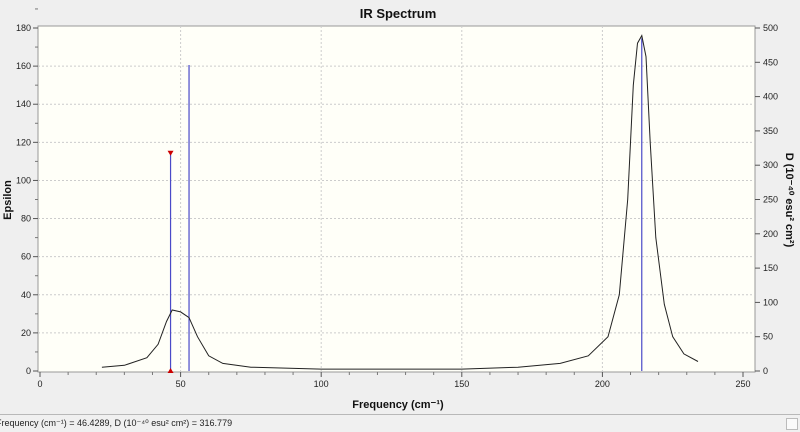  What do you see at coordinates (768, 337) in the screenshot?
I see `y2-tick-label: 50` at bounding box center [768, 337].